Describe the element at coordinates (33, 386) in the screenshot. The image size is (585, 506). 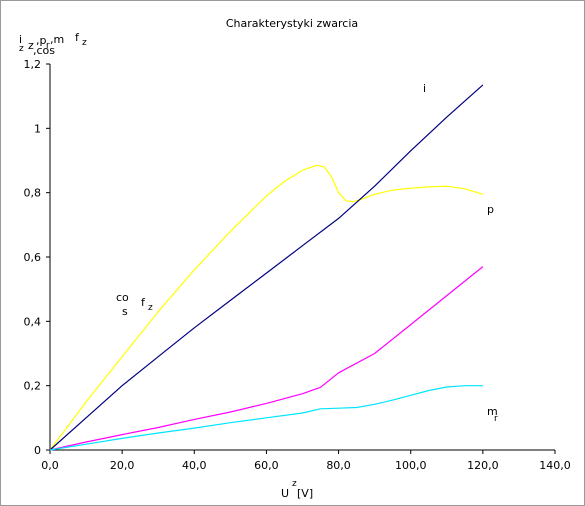
I see `y-tick-label: 0,2` at that location.